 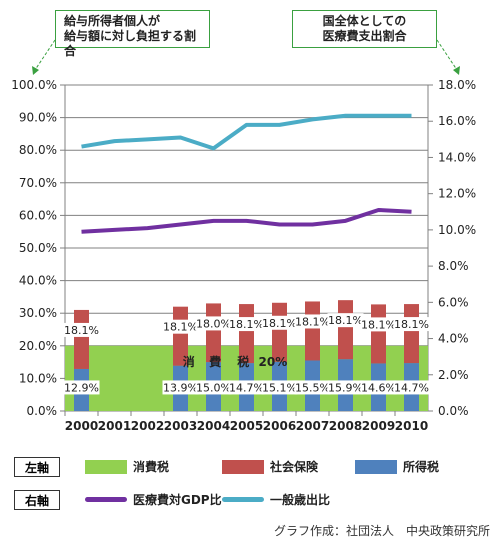 I want to click on x-category-label: 2009, so click(x=378, y=426).